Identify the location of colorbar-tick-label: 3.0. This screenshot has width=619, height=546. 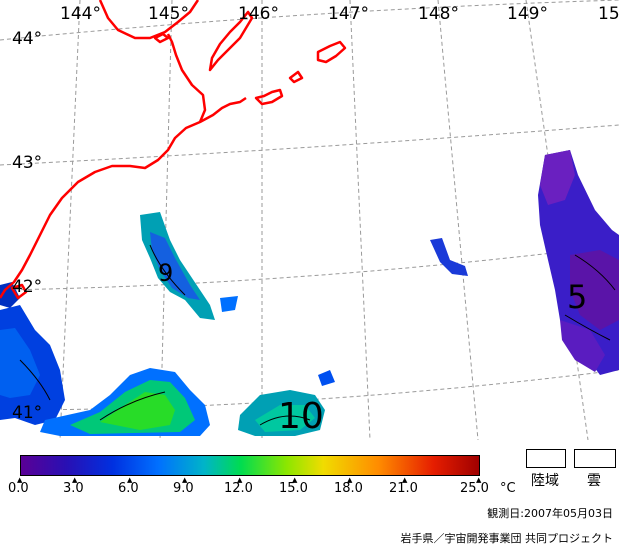
(73, 488).